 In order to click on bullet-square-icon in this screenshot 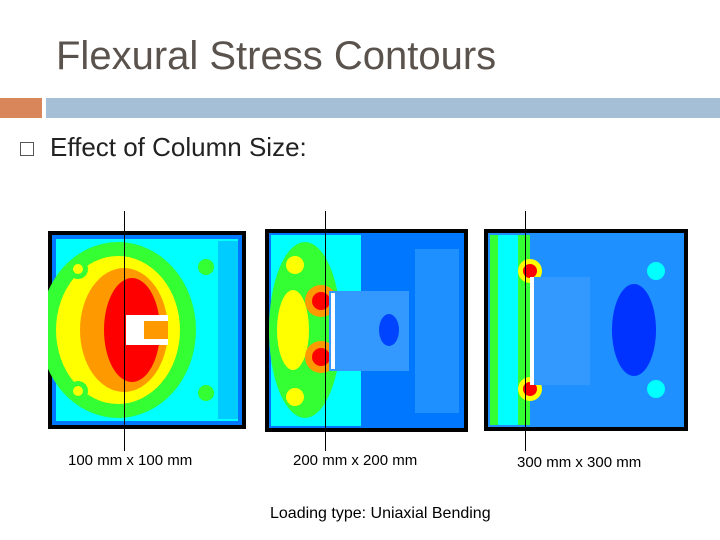, I will do `click(27, 149)`.